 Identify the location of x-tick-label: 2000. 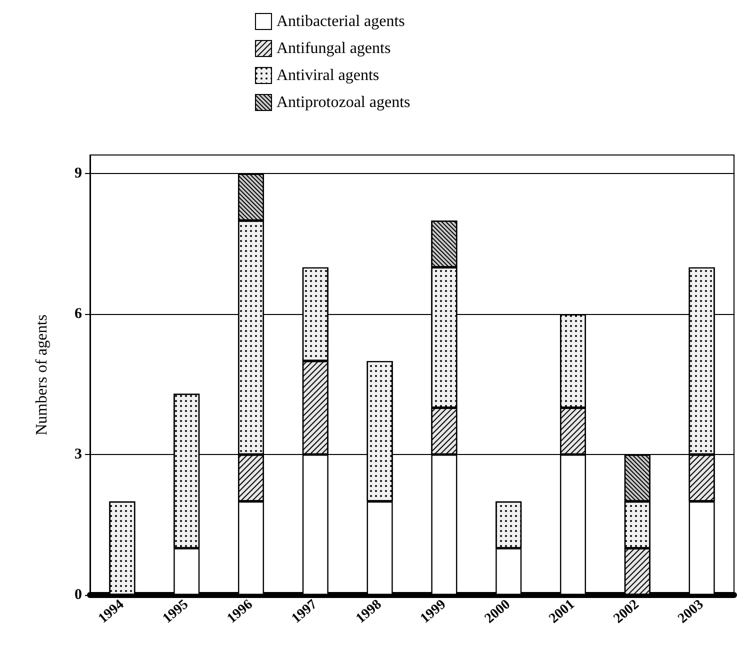
(498, 612).